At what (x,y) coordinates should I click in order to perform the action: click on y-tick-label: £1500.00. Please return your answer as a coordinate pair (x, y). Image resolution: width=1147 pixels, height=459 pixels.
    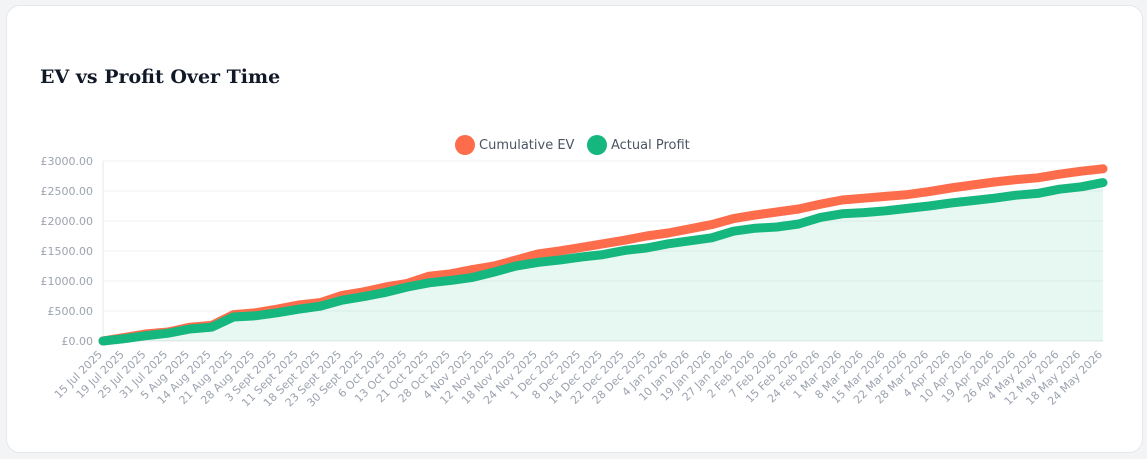
    Looking at the image, I should click on (67, 251).